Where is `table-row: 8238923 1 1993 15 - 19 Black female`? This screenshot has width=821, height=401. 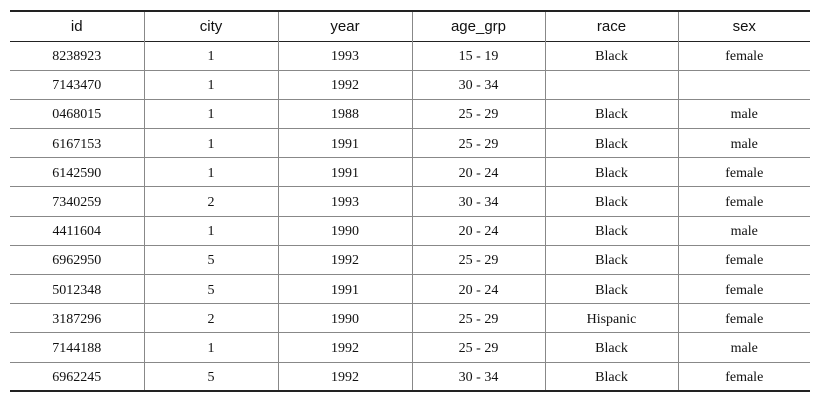
table-row: 8238923 1 1993 15 - 19 Black female is located at coordinates (410, 56).